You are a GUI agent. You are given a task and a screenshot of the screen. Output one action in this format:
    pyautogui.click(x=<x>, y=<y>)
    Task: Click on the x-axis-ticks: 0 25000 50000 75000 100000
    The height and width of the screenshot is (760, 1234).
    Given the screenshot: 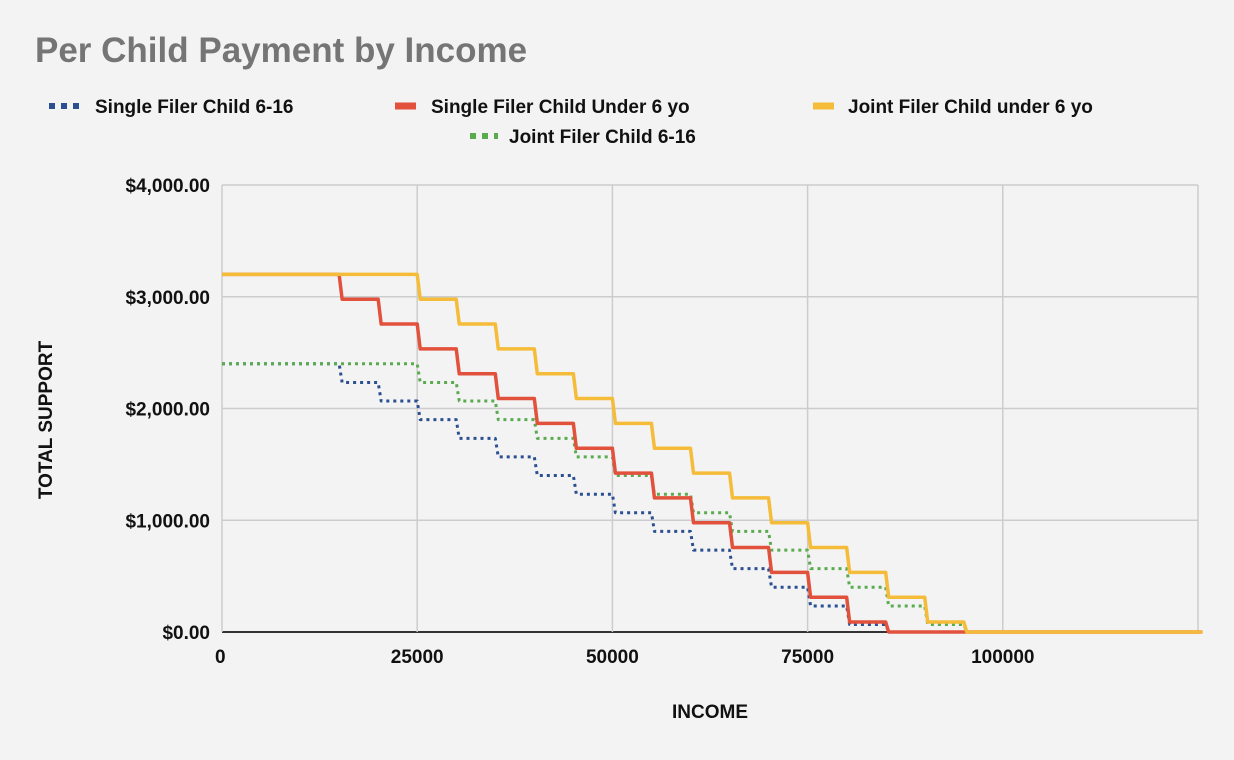 What is the action you would take?
    pyautogui.click(x=625, y=657)
    